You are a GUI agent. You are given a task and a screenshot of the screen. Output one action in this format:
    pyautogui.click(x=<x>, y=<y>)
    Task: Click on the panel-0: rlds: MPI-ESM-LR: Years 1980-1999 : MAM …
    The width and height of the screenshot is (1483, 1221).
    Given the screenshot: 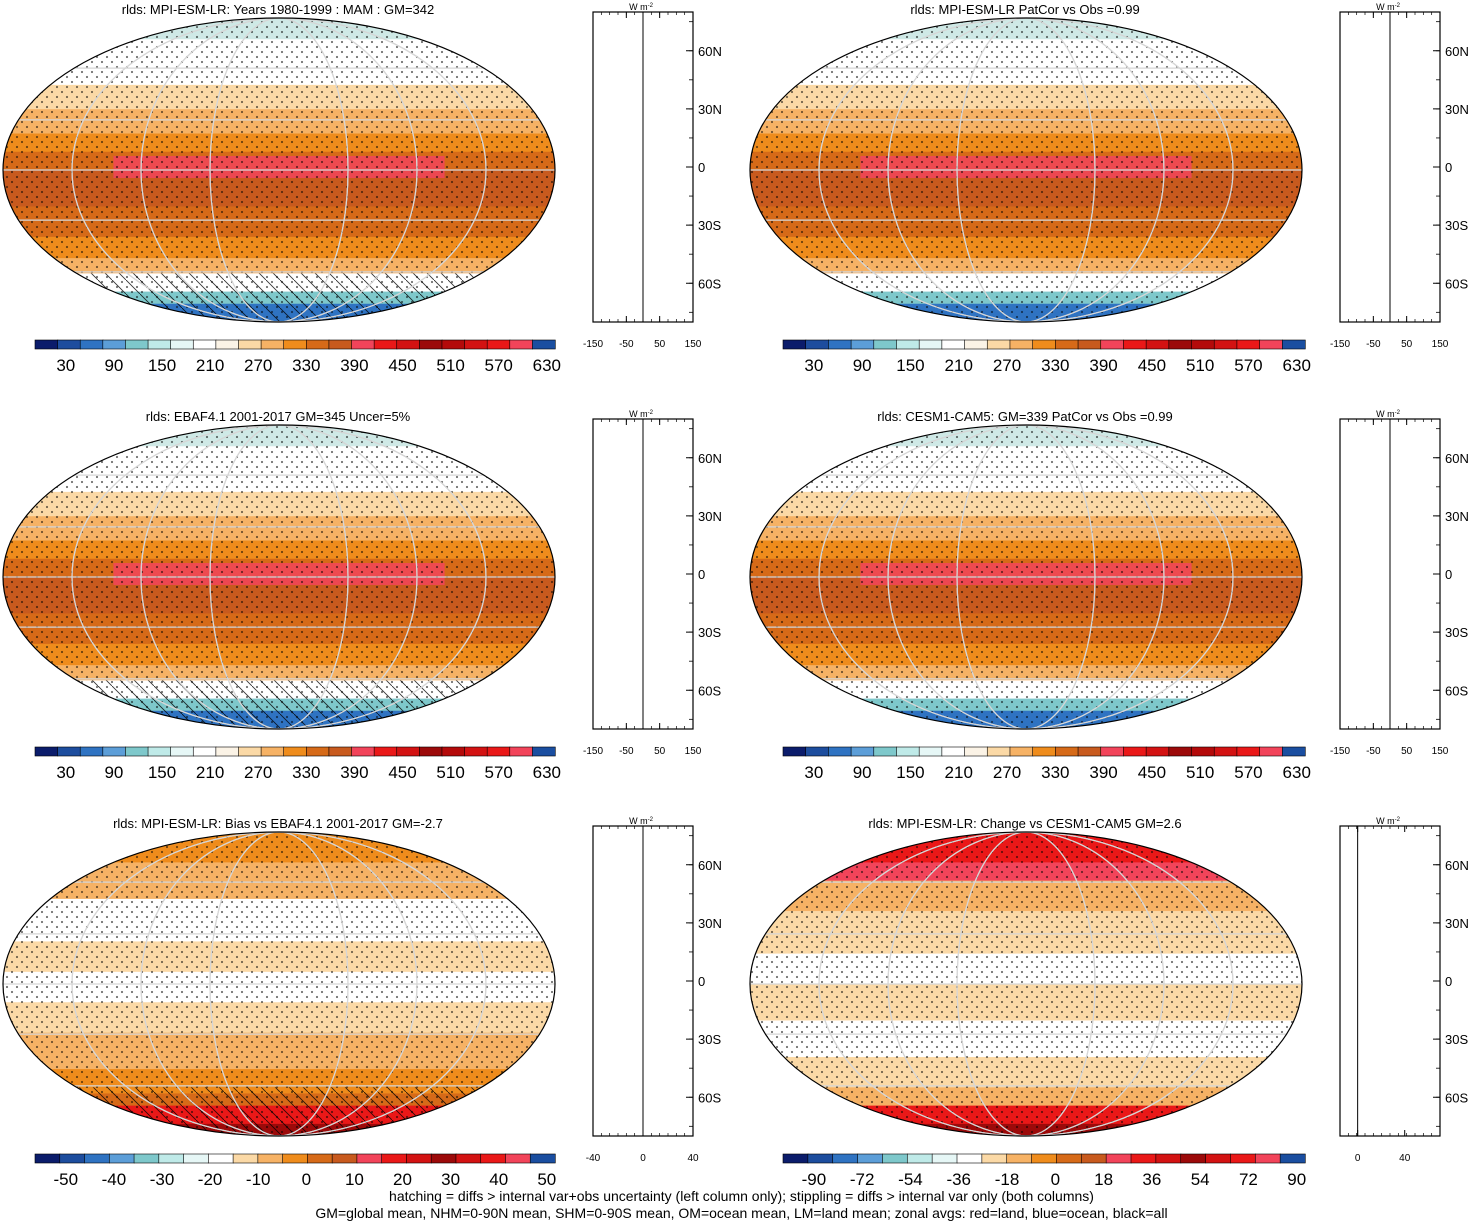 What is the action you would take?
    pyautogui.click(x=362, y=188)
    